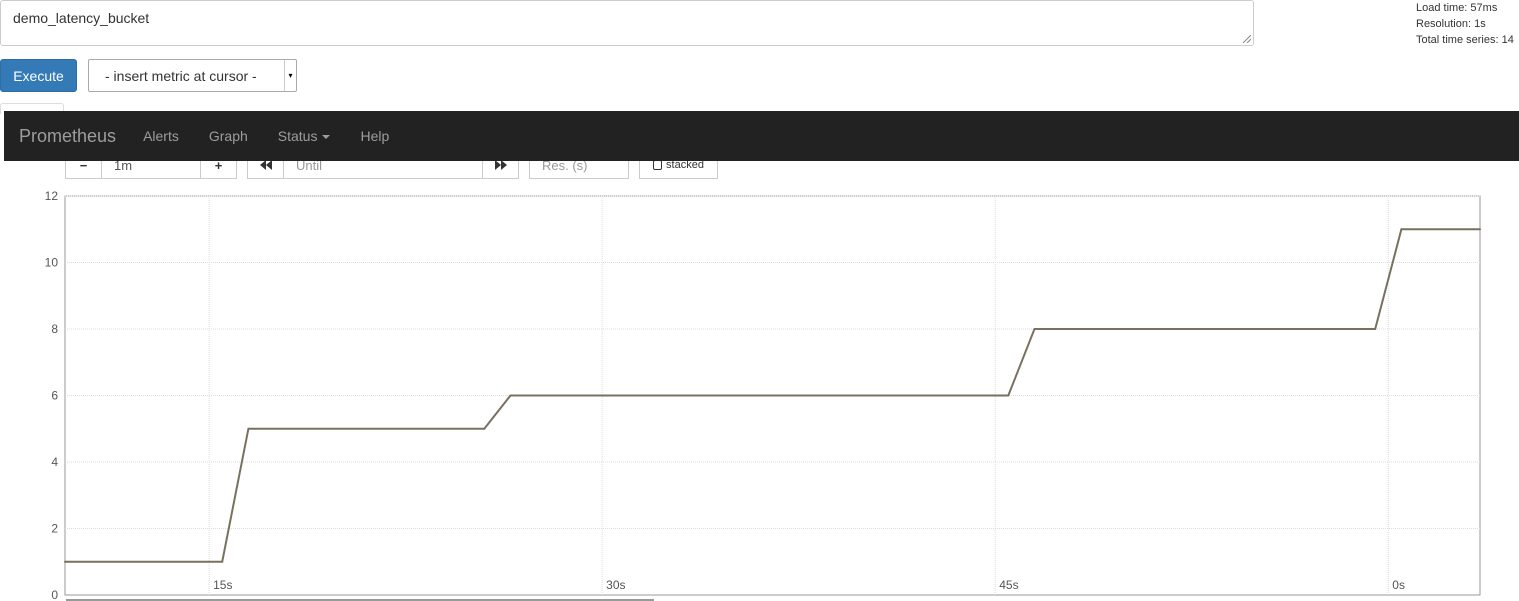 The image size is (1519, 601). I want to click on y-tick-label: 12, so click(52, 196).